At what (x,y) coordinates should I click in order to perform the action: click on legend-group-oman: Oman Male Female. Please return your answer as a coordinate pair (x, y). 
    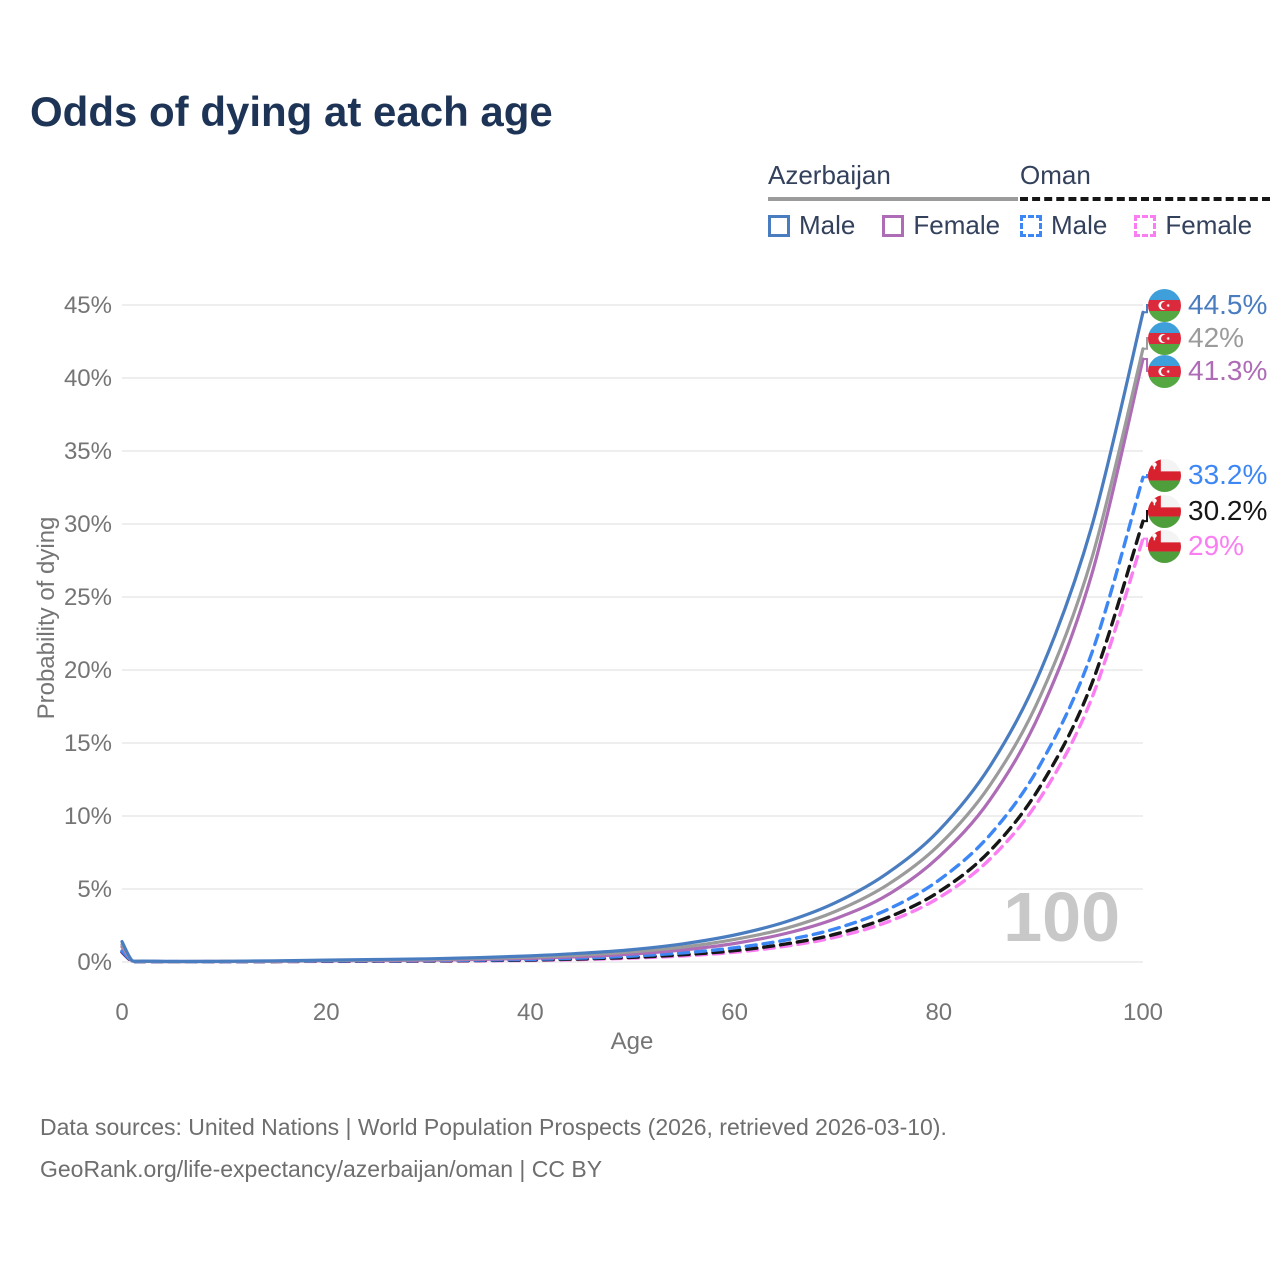
    Looking at the image, I should click on (1145, 200).